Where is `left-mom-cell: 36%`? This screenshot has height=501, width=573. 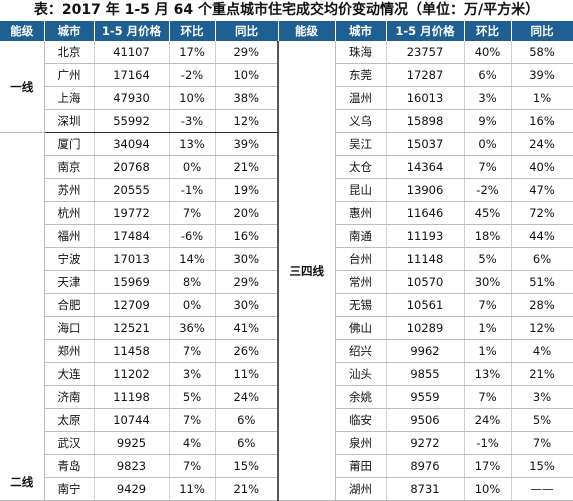
left-mom-cell: 36% is located at coordinates (192, 328).